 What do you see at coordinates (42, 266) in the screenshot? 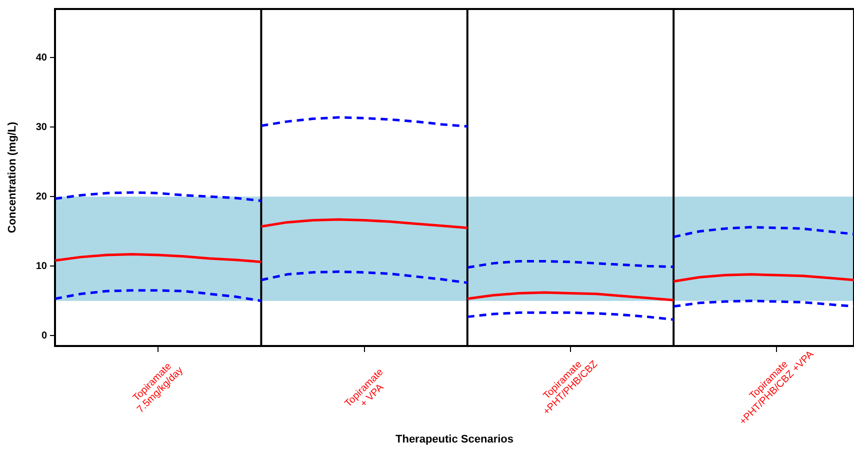
I see `y-tick-label: 10` at bounding box center [42, 266].